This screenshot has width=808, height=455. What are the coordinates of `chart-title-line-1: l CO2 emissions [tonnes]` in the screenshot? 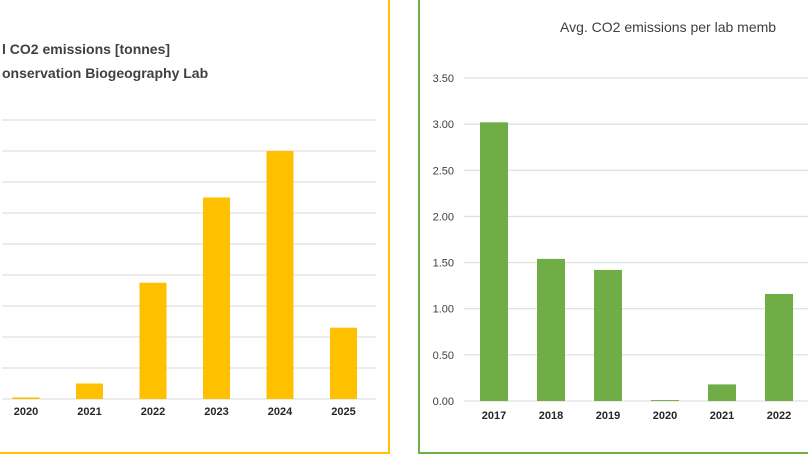 It's located at (86, 49).